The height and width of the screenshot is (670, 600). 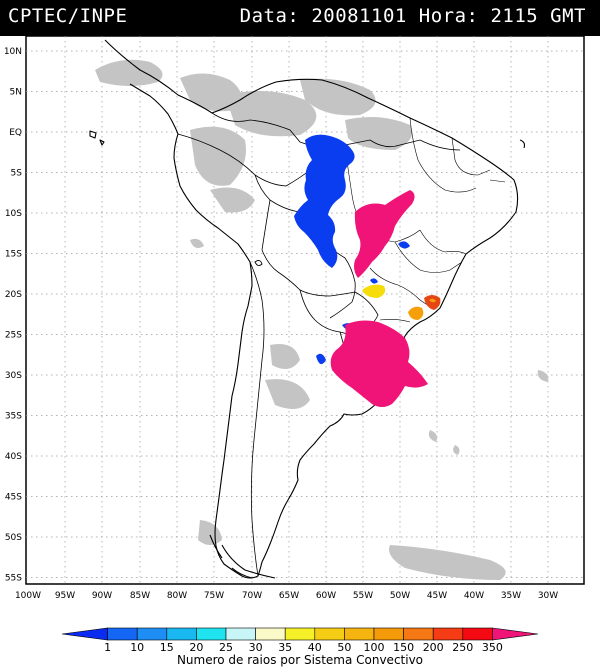 What do you see at coordinates (315, 647) in the screenshot?
I see `legend-tick-label: 40` at bounding box center [315, 647].